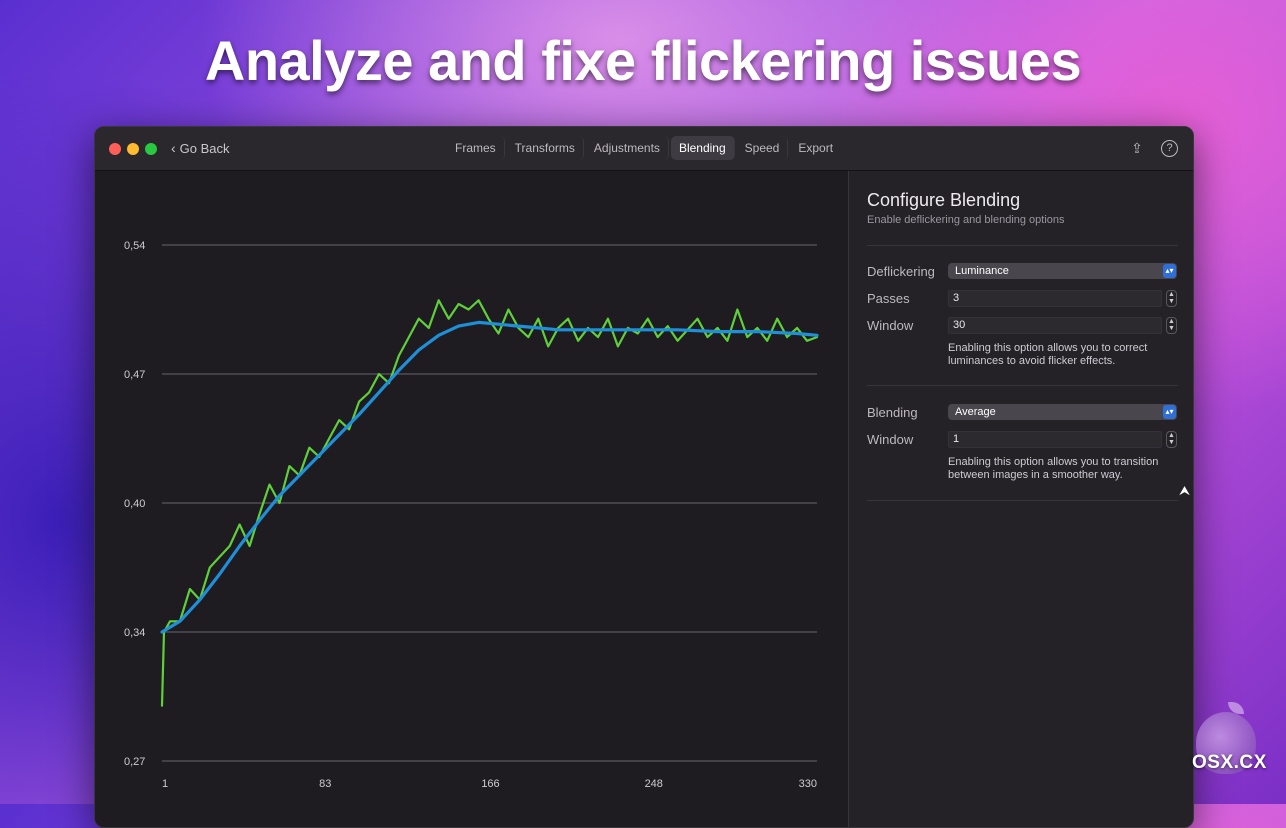  Describe the element at coordinates (1169, 148) in the screenshot. I see `help-icon: ?` at that location.